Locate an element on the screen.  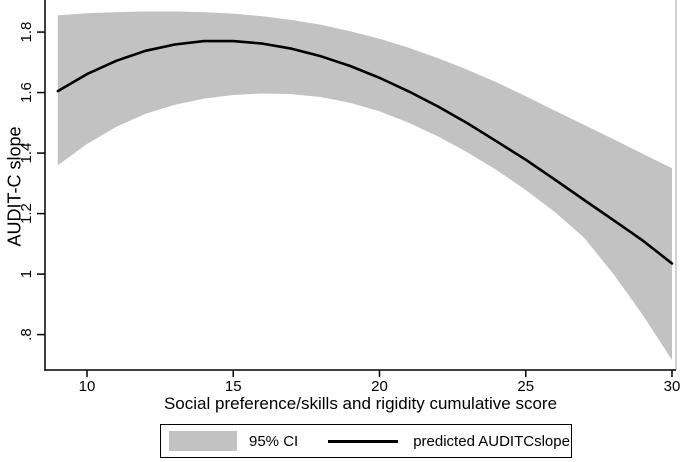
y-tick-label: 1 is located at coordinates (26, 274).